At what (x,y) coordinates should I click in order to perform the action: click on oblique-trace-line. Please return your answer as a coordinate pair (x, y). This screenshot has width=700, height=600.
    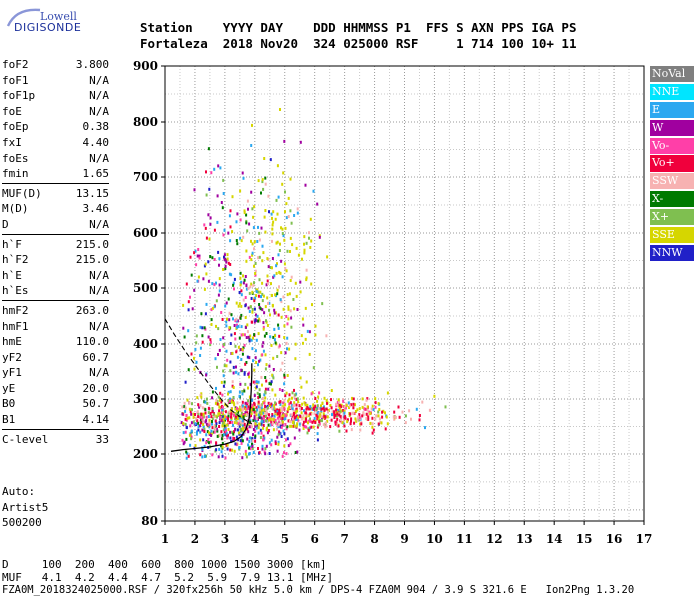
    Looking at the image, I should click on (208, 371).